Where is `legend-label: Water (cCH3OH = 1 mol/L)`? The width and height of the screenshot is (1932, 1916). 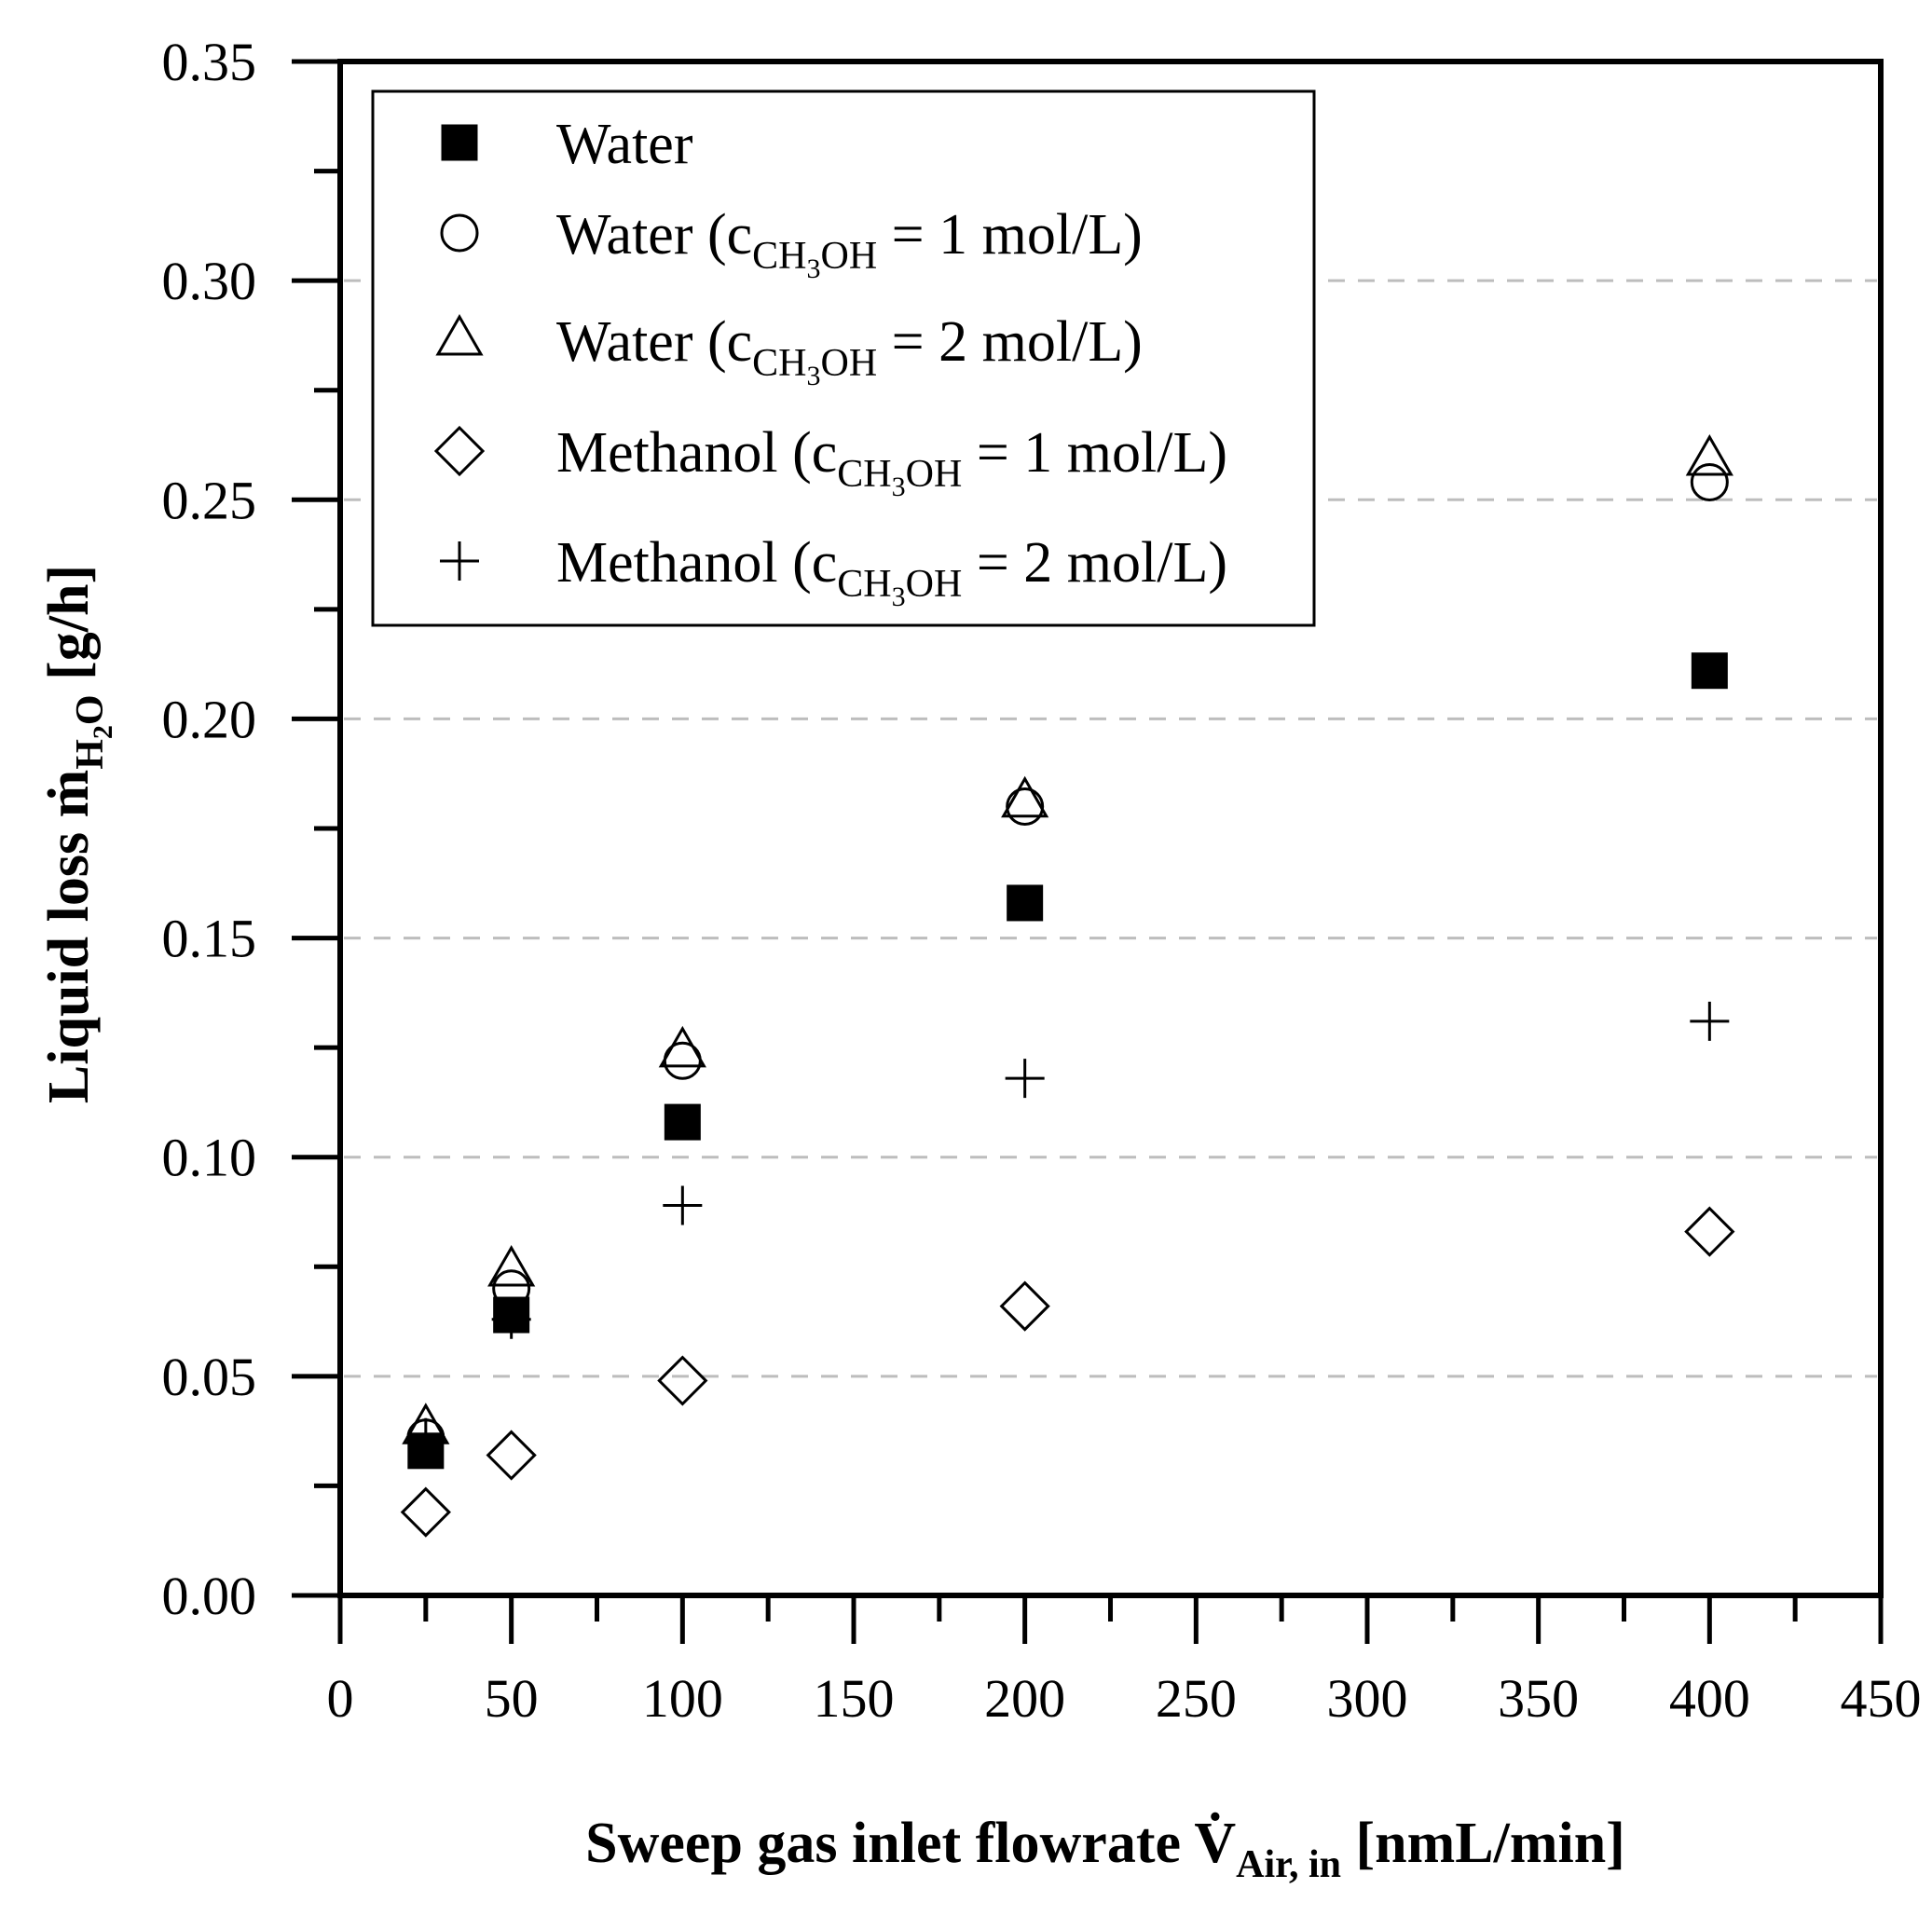
legend-label: Water (cCH3OH = 1 mol/L) is located at coordinates (849, 244).